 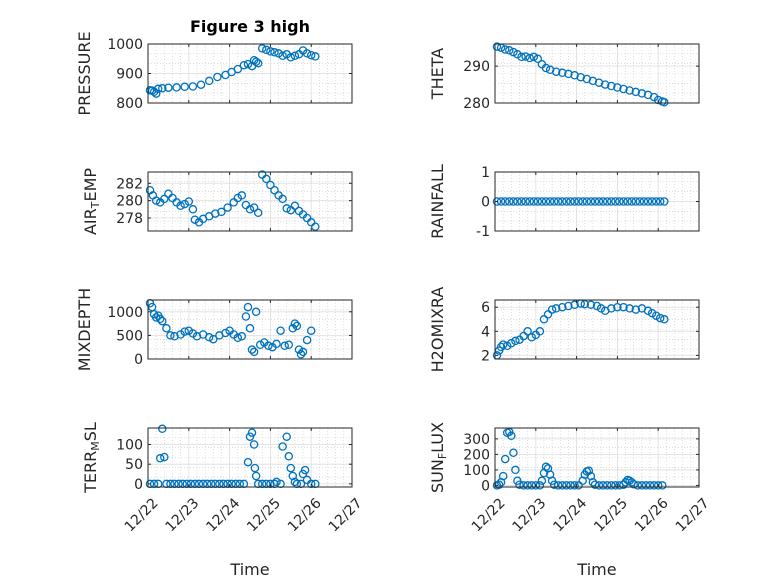 I want to click on y-axis-label-part: THETA, so click(x=437, y=74).